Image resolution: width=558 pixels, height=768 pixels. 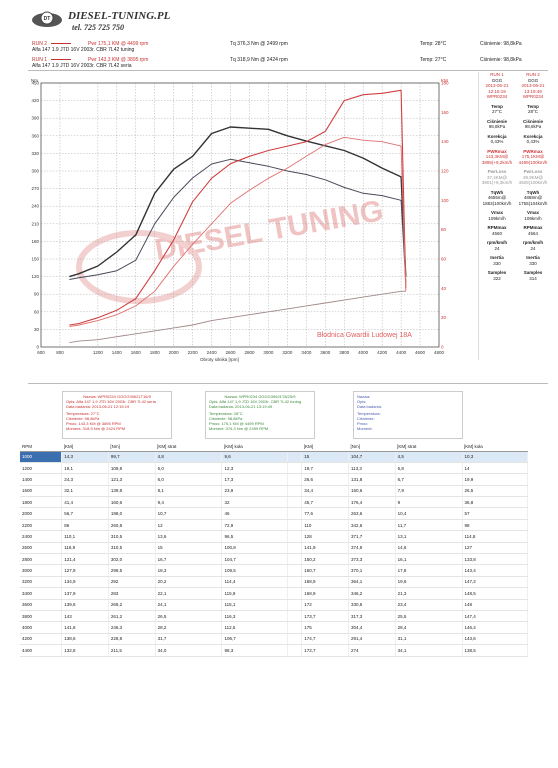 I want to click on table-cell: 22,1, so click(x=189, y=593).